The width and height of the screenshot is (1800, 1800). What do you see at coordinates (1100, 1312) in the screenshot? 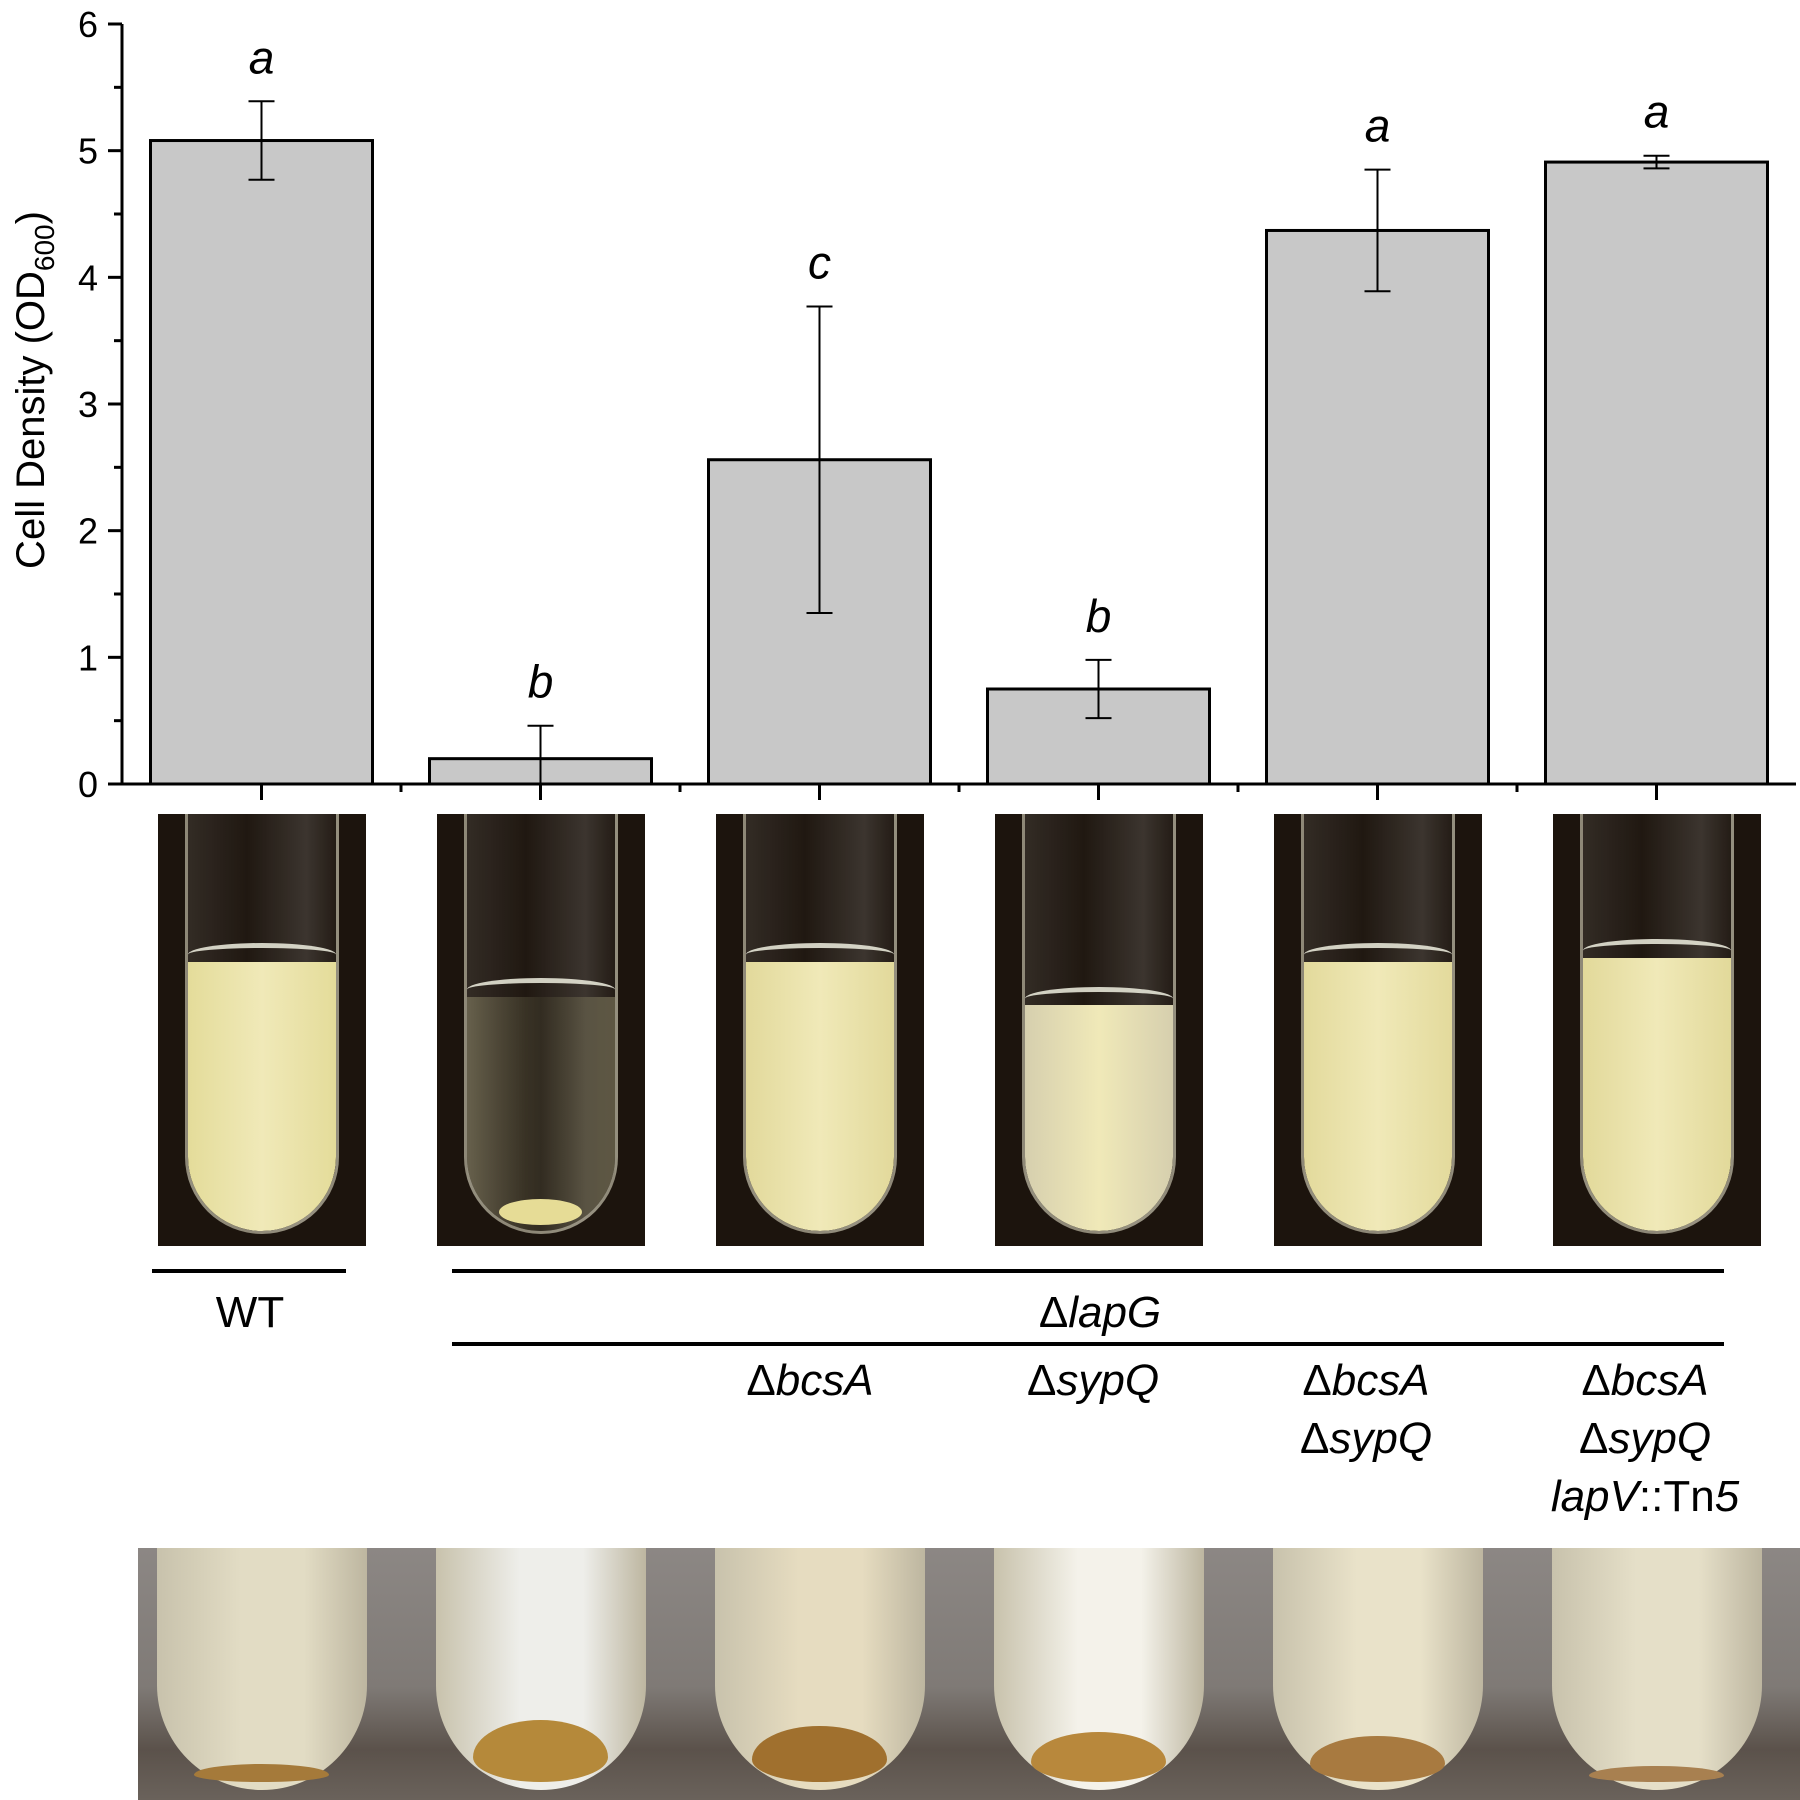
I see `lapg-label: ΔlapG` at bounding box center [1100, 1312].